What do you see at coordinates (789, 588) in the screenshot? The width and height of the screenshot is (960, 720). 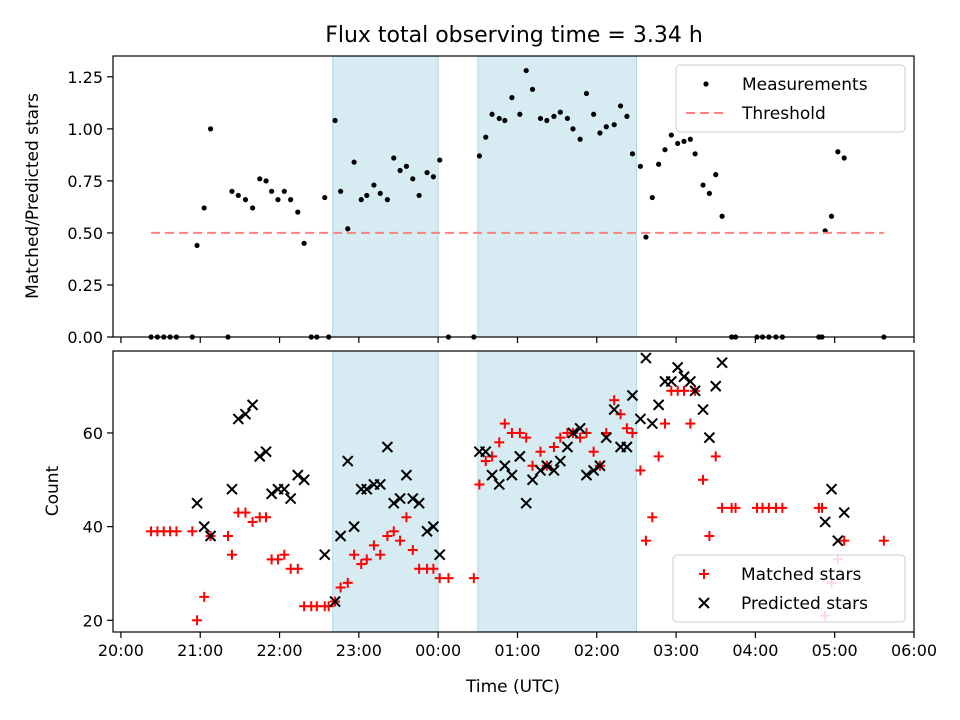 I see `bottom-legend: Matched stars Predicted stars` at bounding box center [789, 588].